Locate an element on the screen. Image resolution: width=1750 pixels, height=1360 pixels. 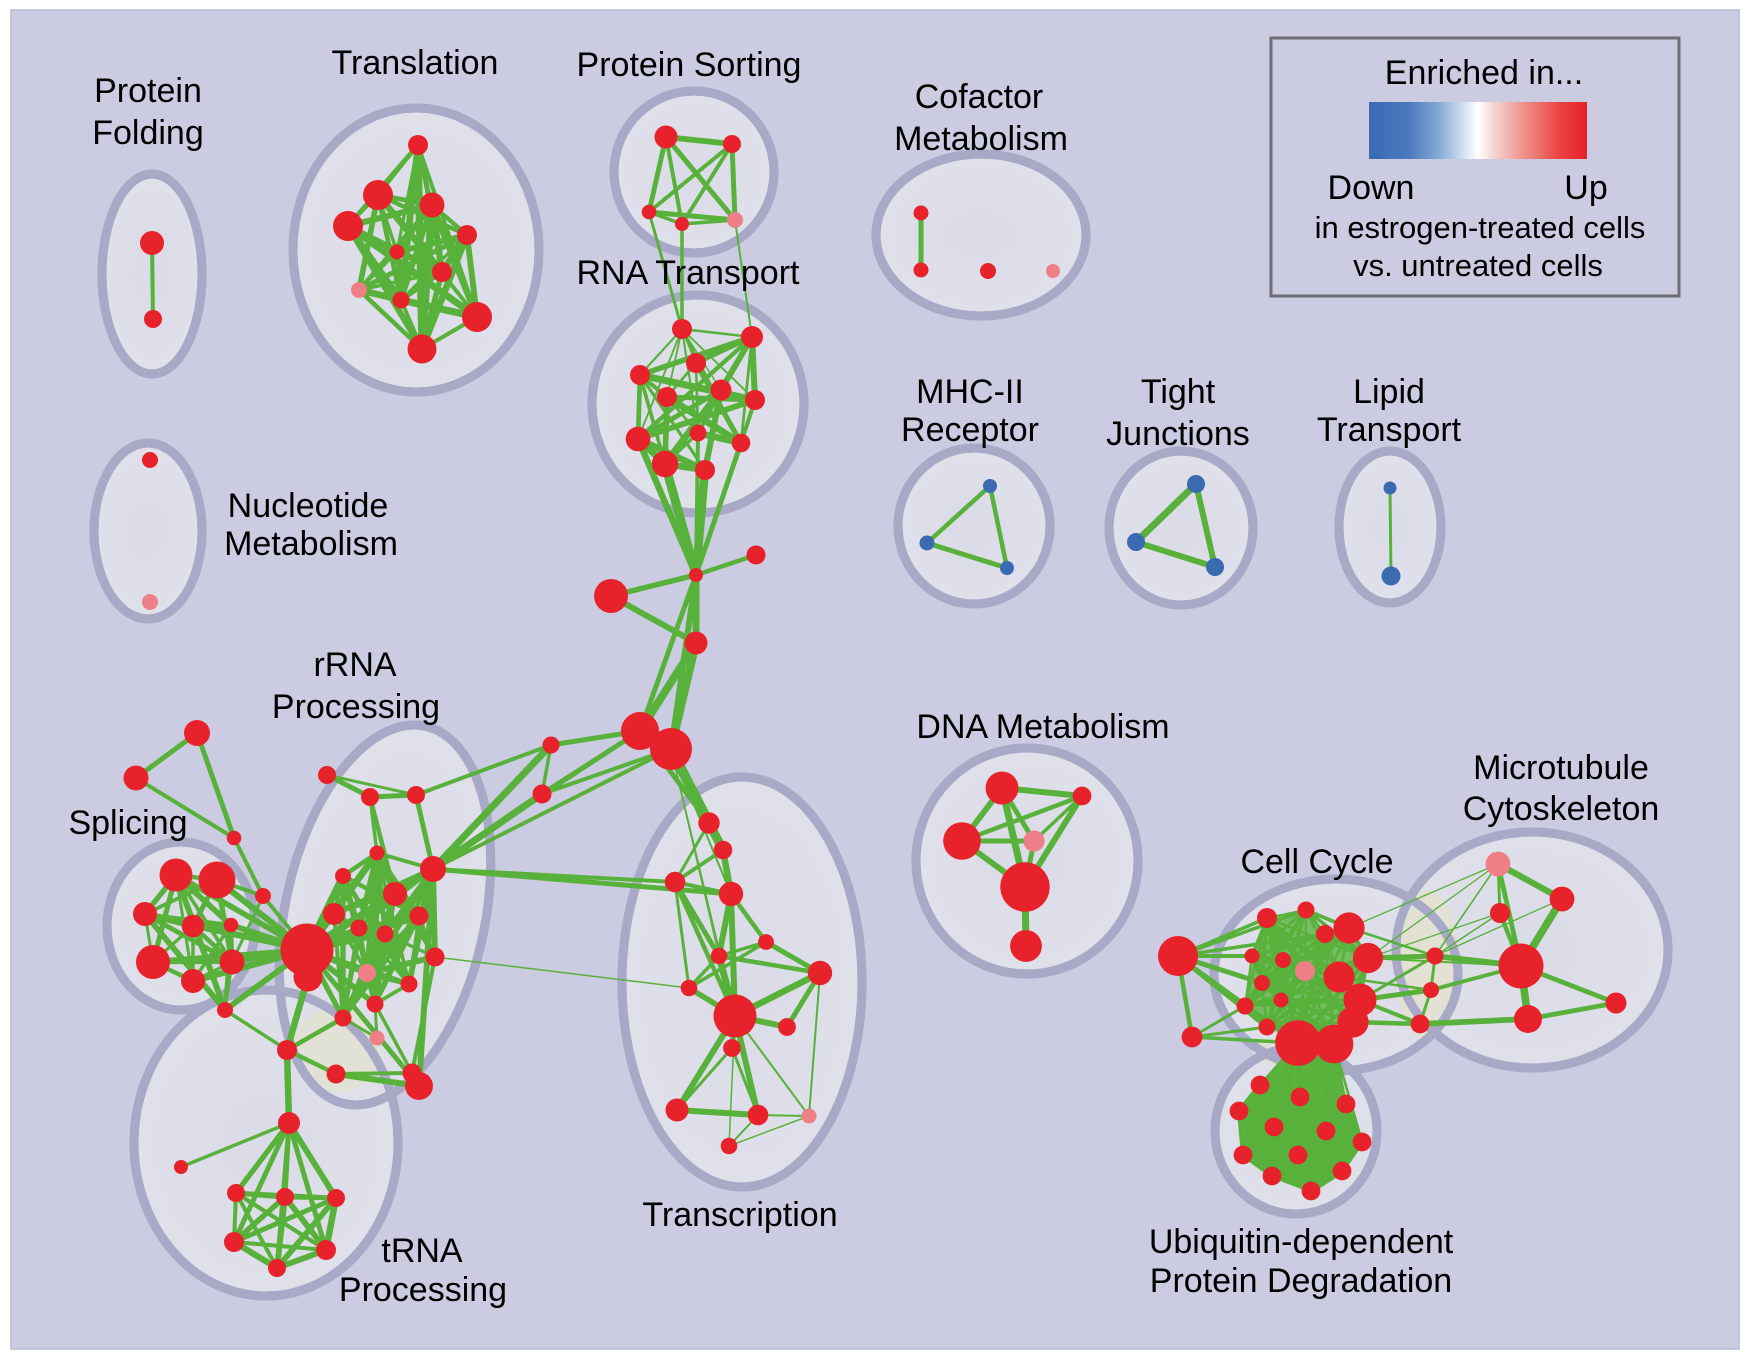
svg-text: Tight is located at coordinates (1178, 392).